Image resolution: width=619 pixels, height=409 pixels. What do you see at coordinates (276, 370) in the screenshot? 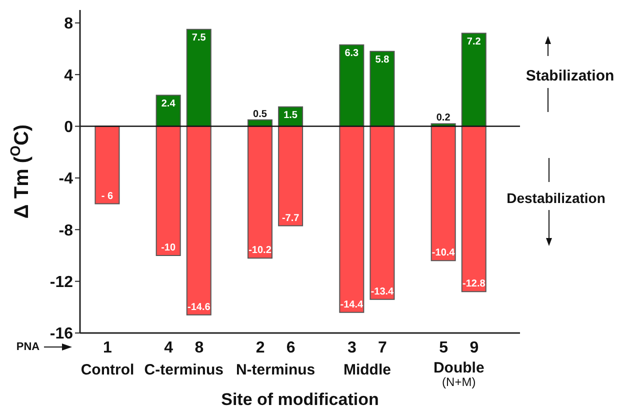
I see `text: N-terminus` at bounding box center [276, 370].